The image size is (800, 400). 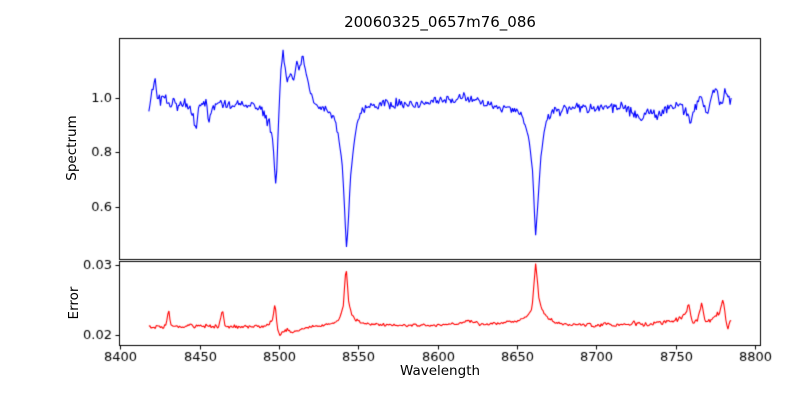 I want to click on spectrum-y-axis-label: Spectrum, so click(x=72, y=148).